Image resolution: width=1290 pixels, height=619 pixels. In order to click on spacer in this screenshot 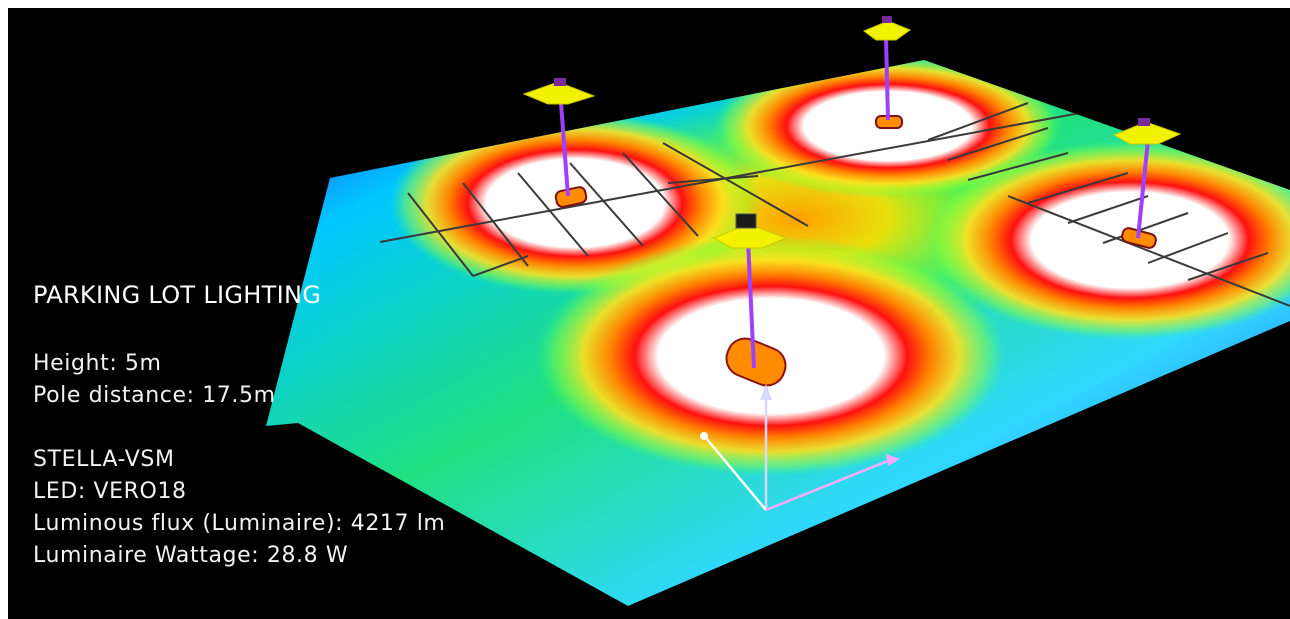, I will do `click(239, 428)`.